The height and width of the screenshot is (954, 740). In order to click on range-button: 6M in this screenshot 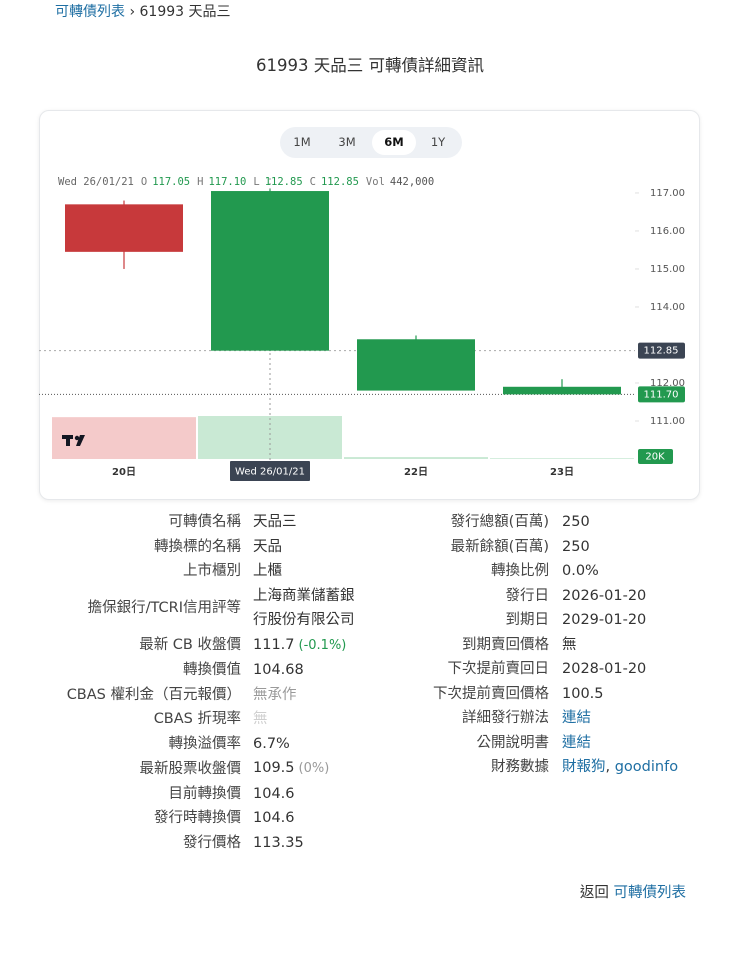, I will do `click(393, 142)`.